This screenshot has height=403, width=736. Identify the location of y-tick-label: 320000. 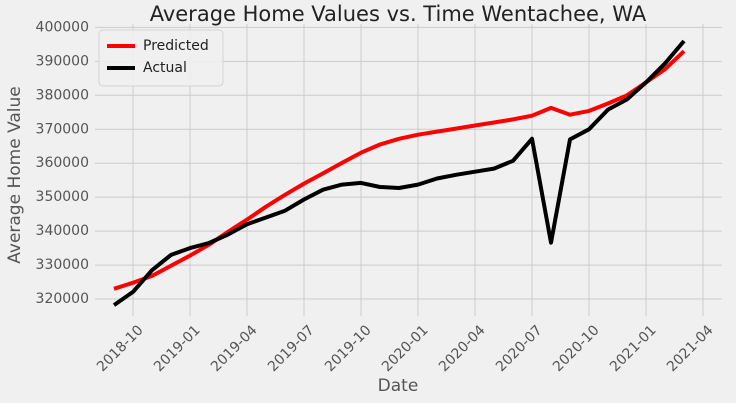
(62, 299).